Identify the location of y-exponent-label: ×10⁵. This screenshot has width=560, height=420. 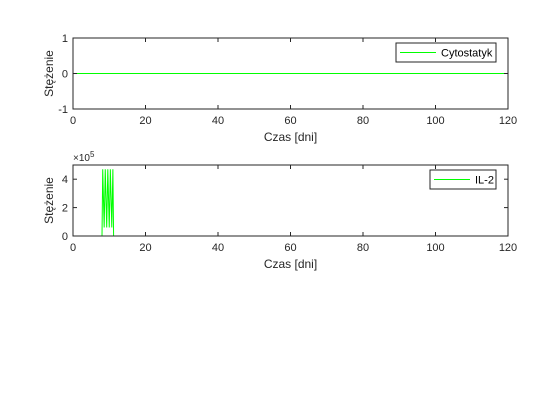
(84, 157).